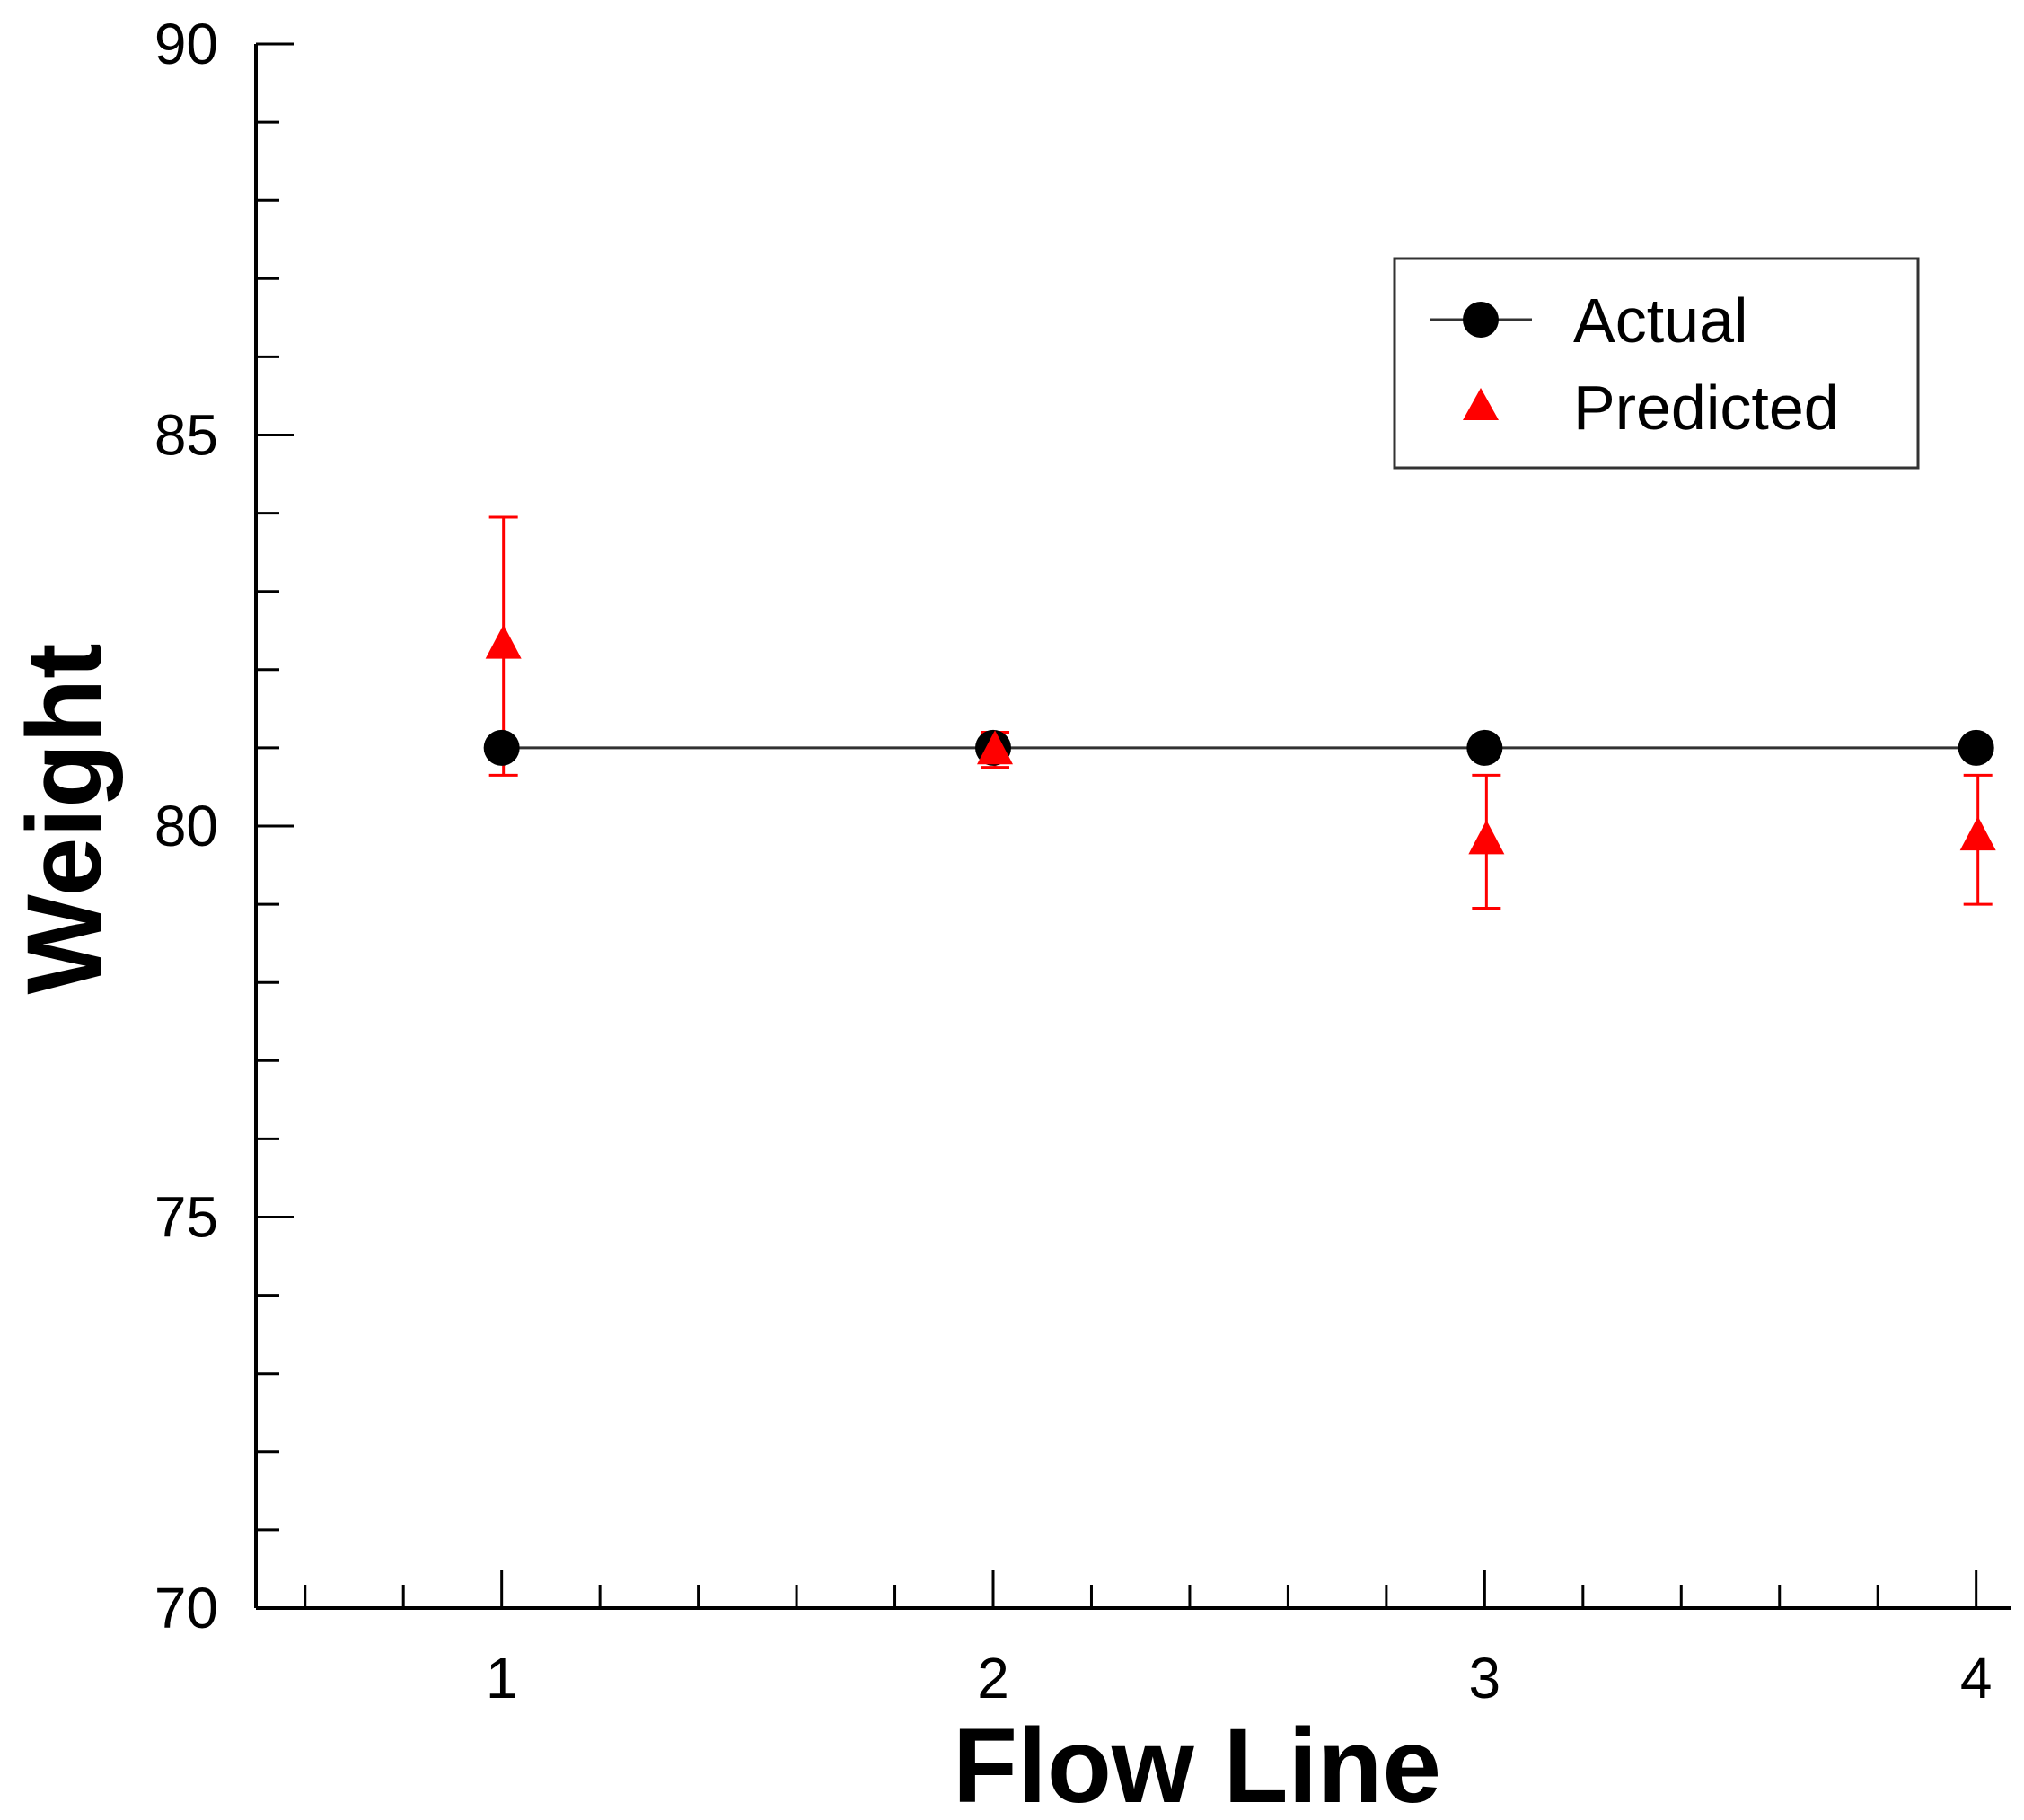 The height and width of the screenshot is (1820, 2024). What do you see at coordinates (1660, 321) in the screenshot?
I see `legend-actual-label: Actual` at bounding box center [1660, 321].